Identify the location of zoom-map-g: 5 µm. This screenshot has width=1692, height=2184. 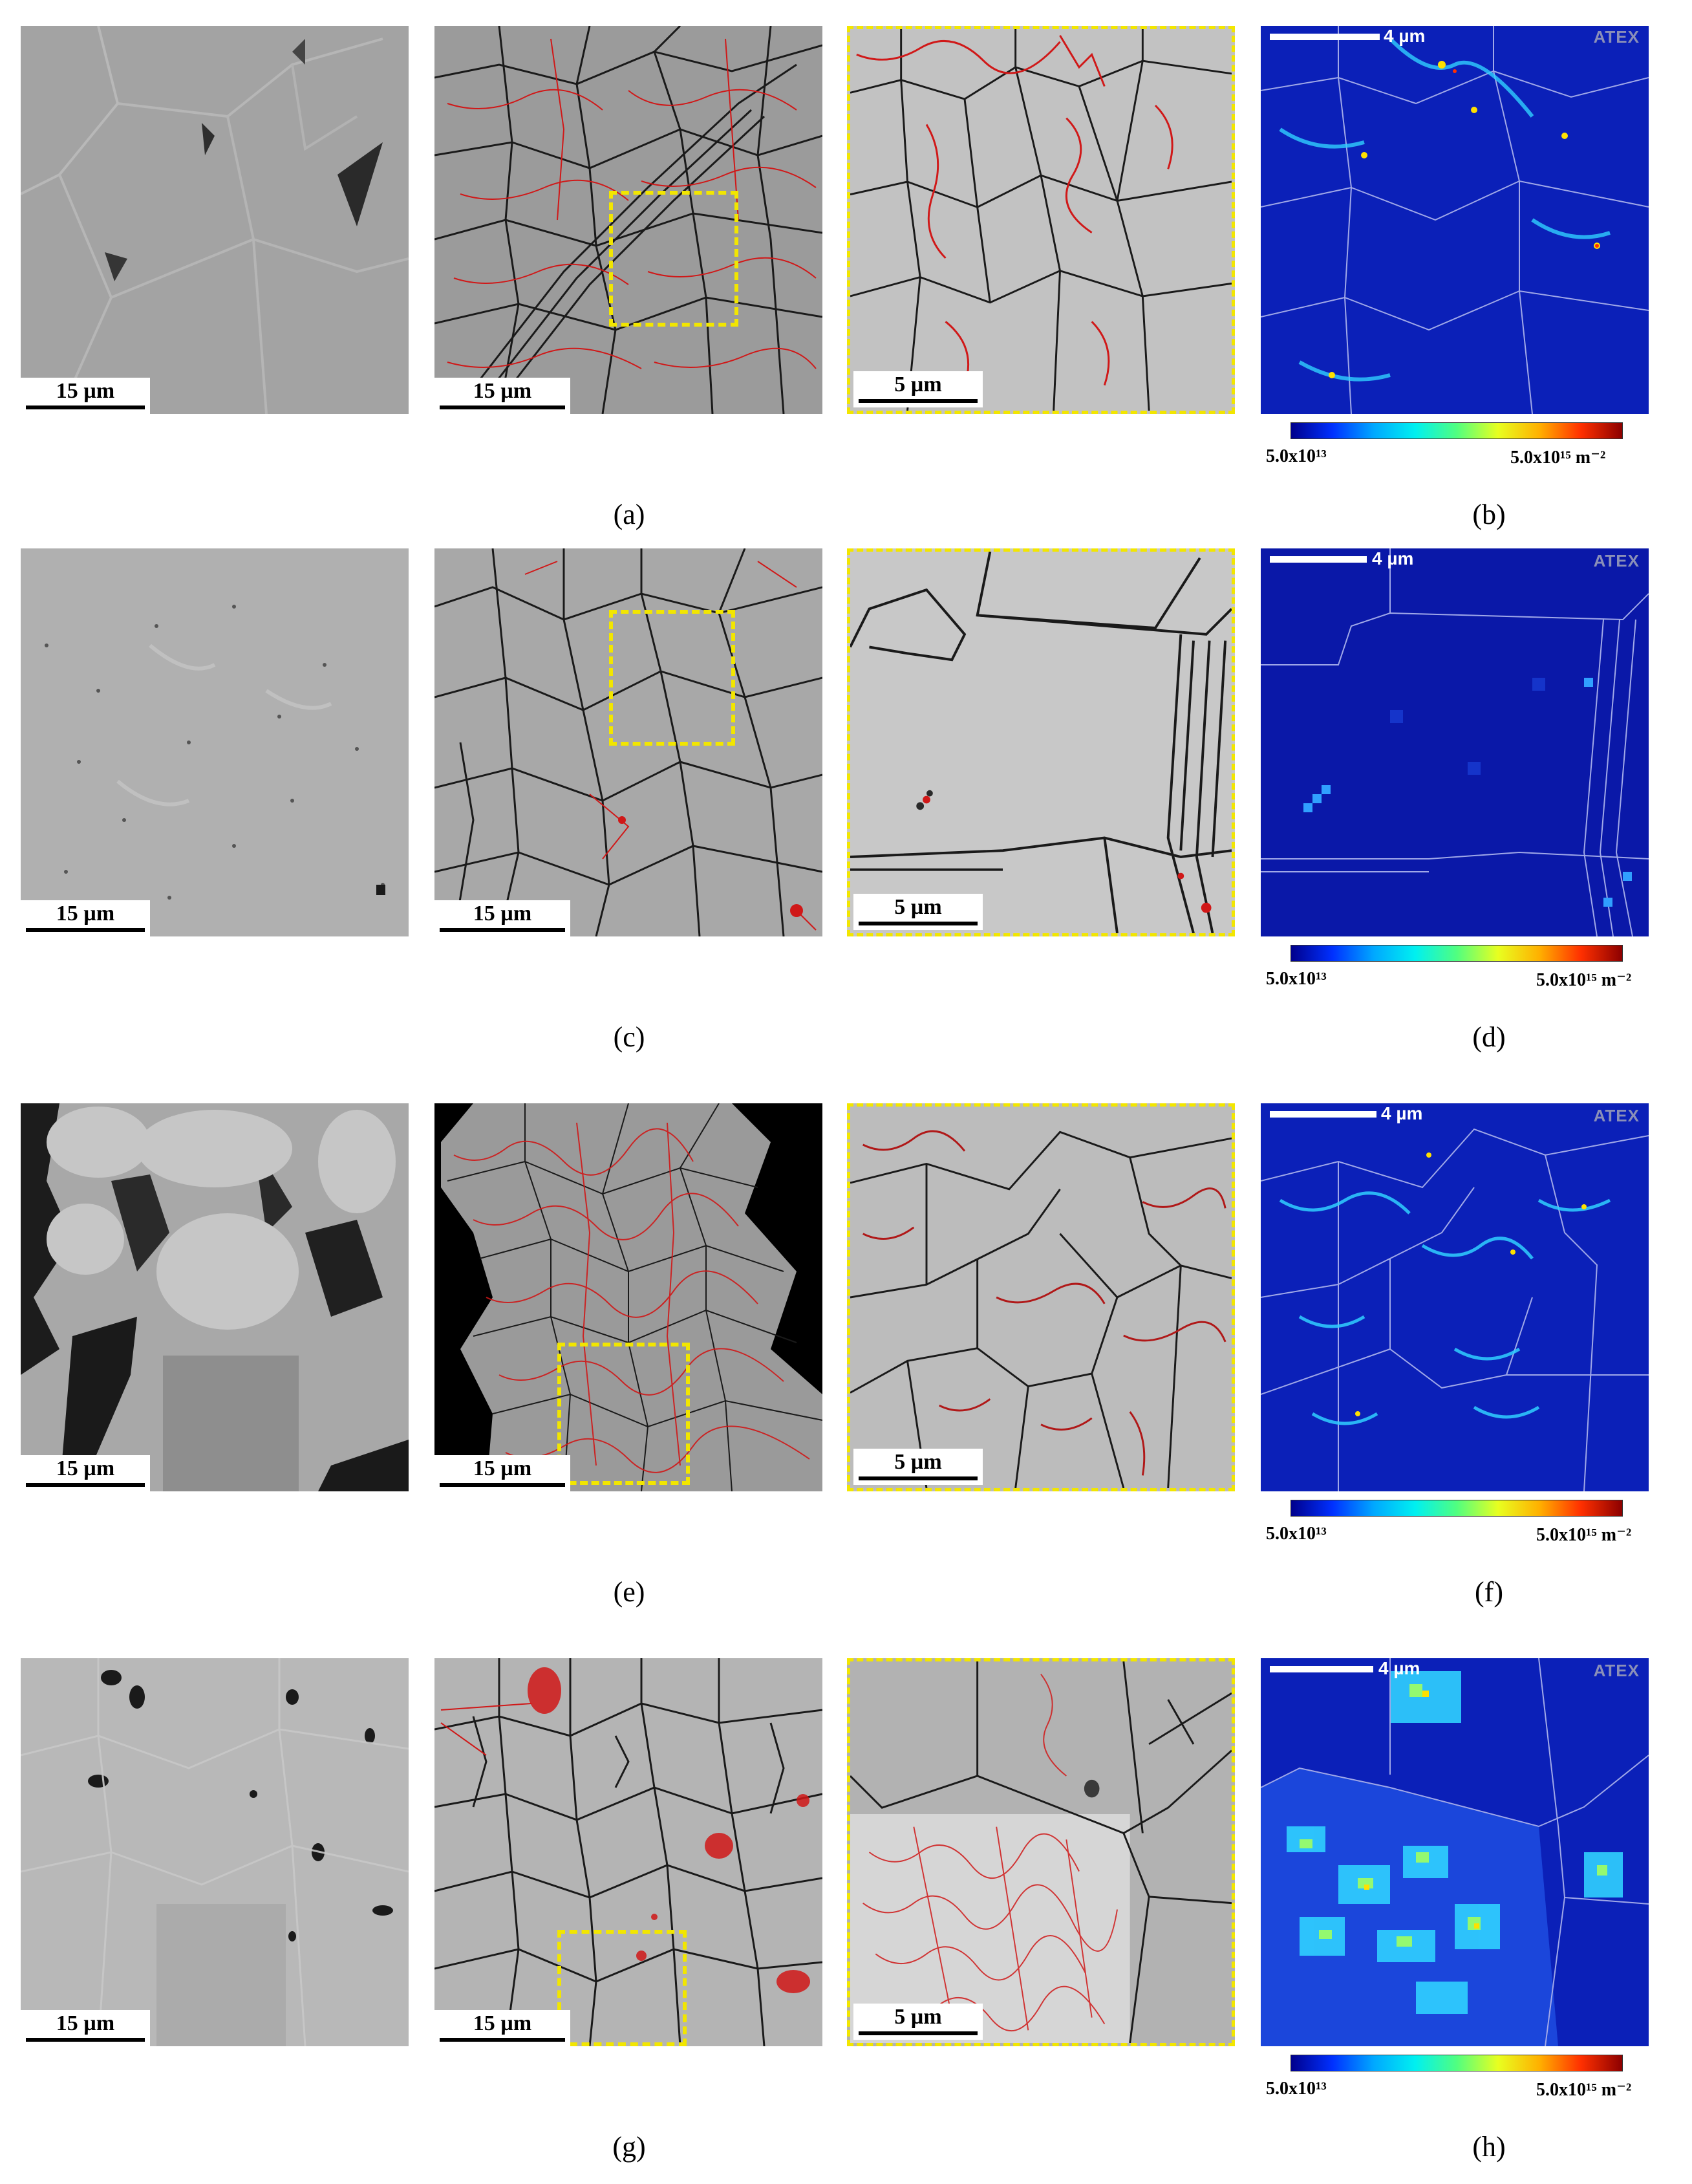
(1041, 1852).